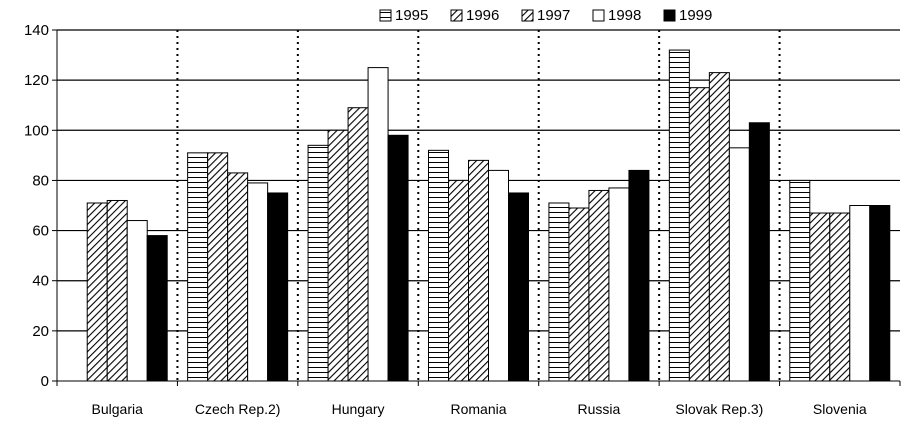 Image resolution: width=901 pixels, height=423 pixels. I want to click on legend-label: 1996, so click(482, 15).